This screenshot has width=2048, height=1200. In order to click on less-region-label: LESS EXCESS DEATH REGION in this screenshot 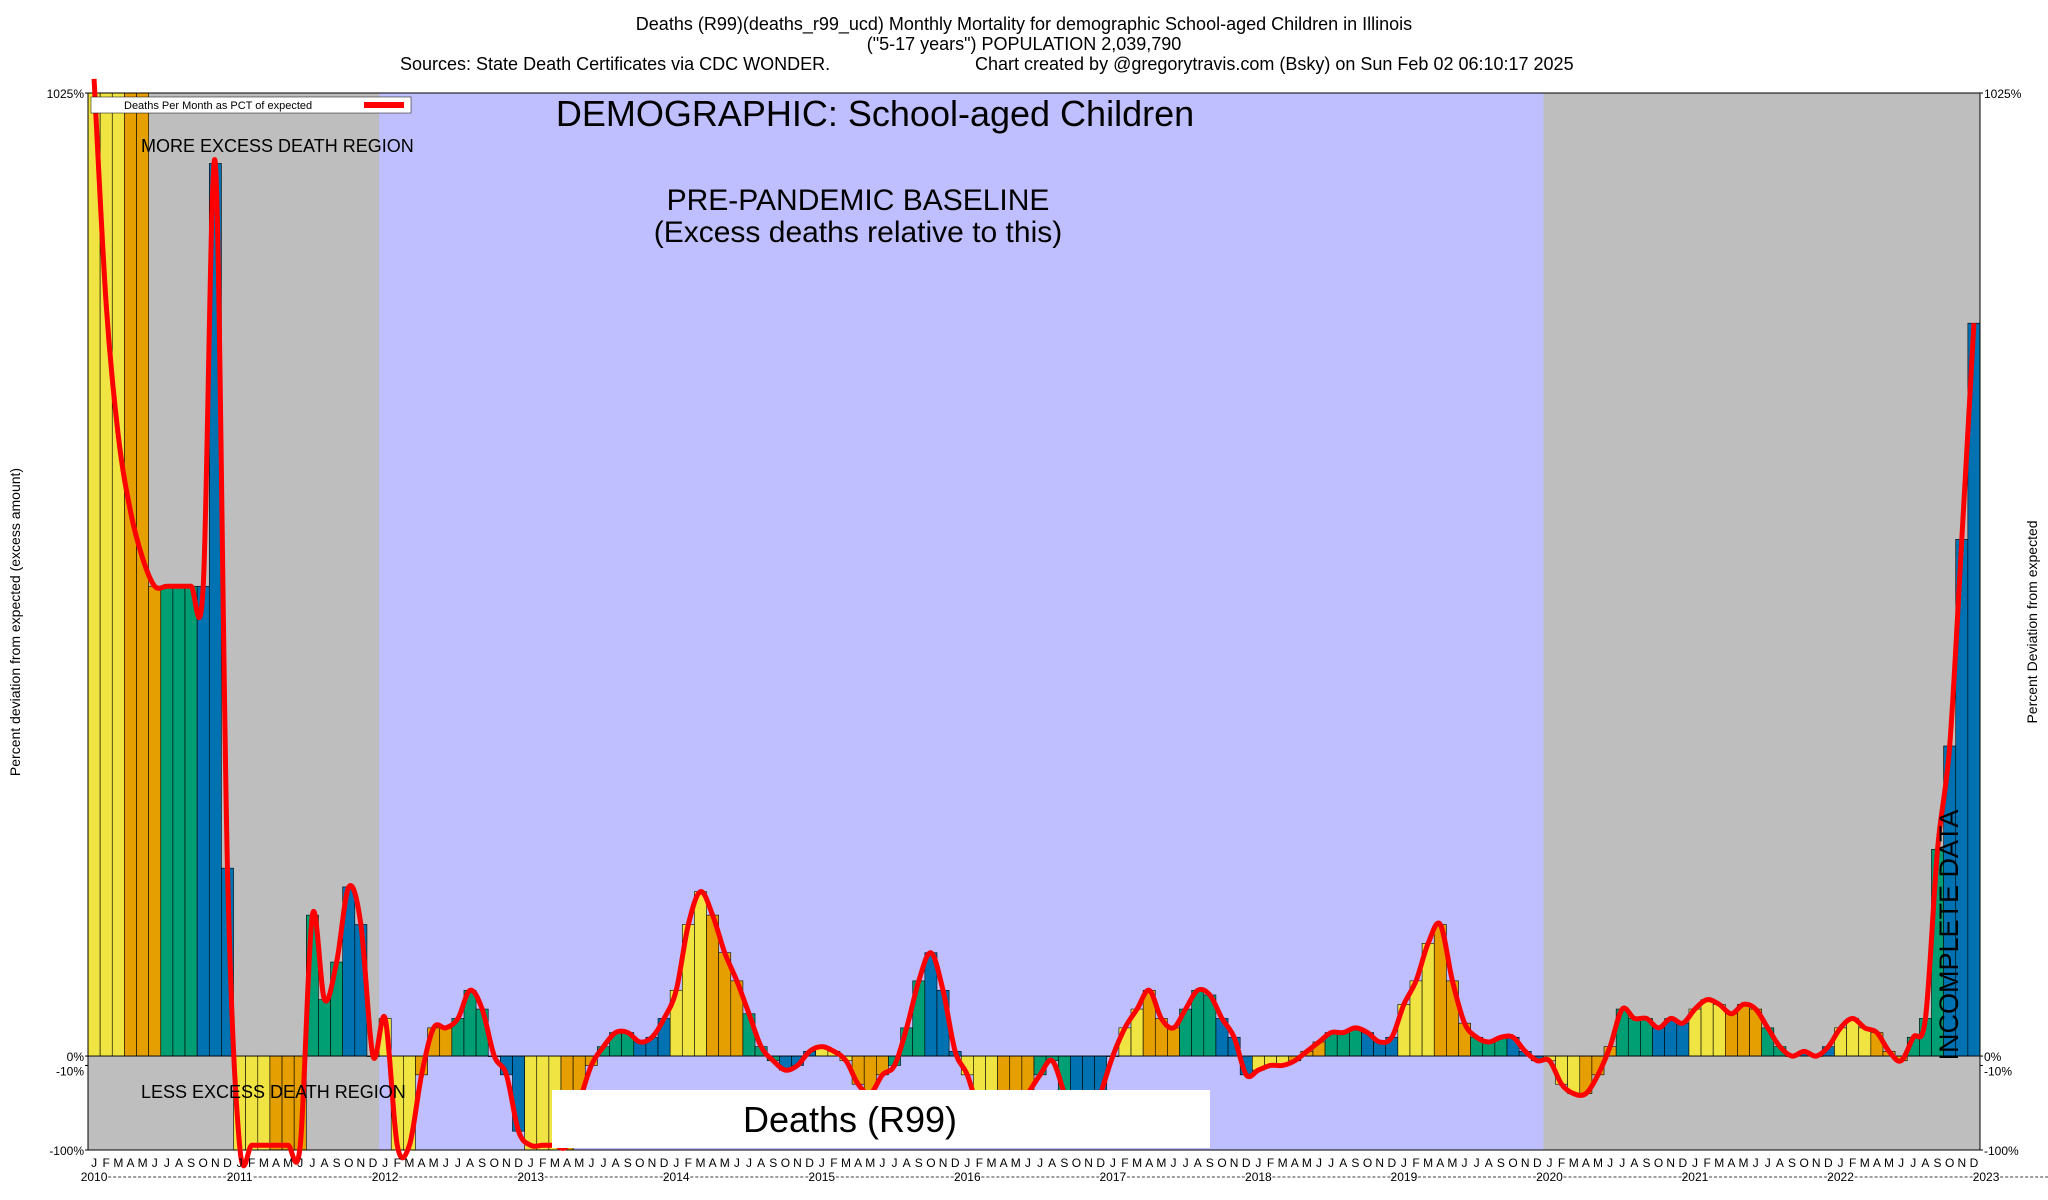, I will do `click(273, 1092)`.